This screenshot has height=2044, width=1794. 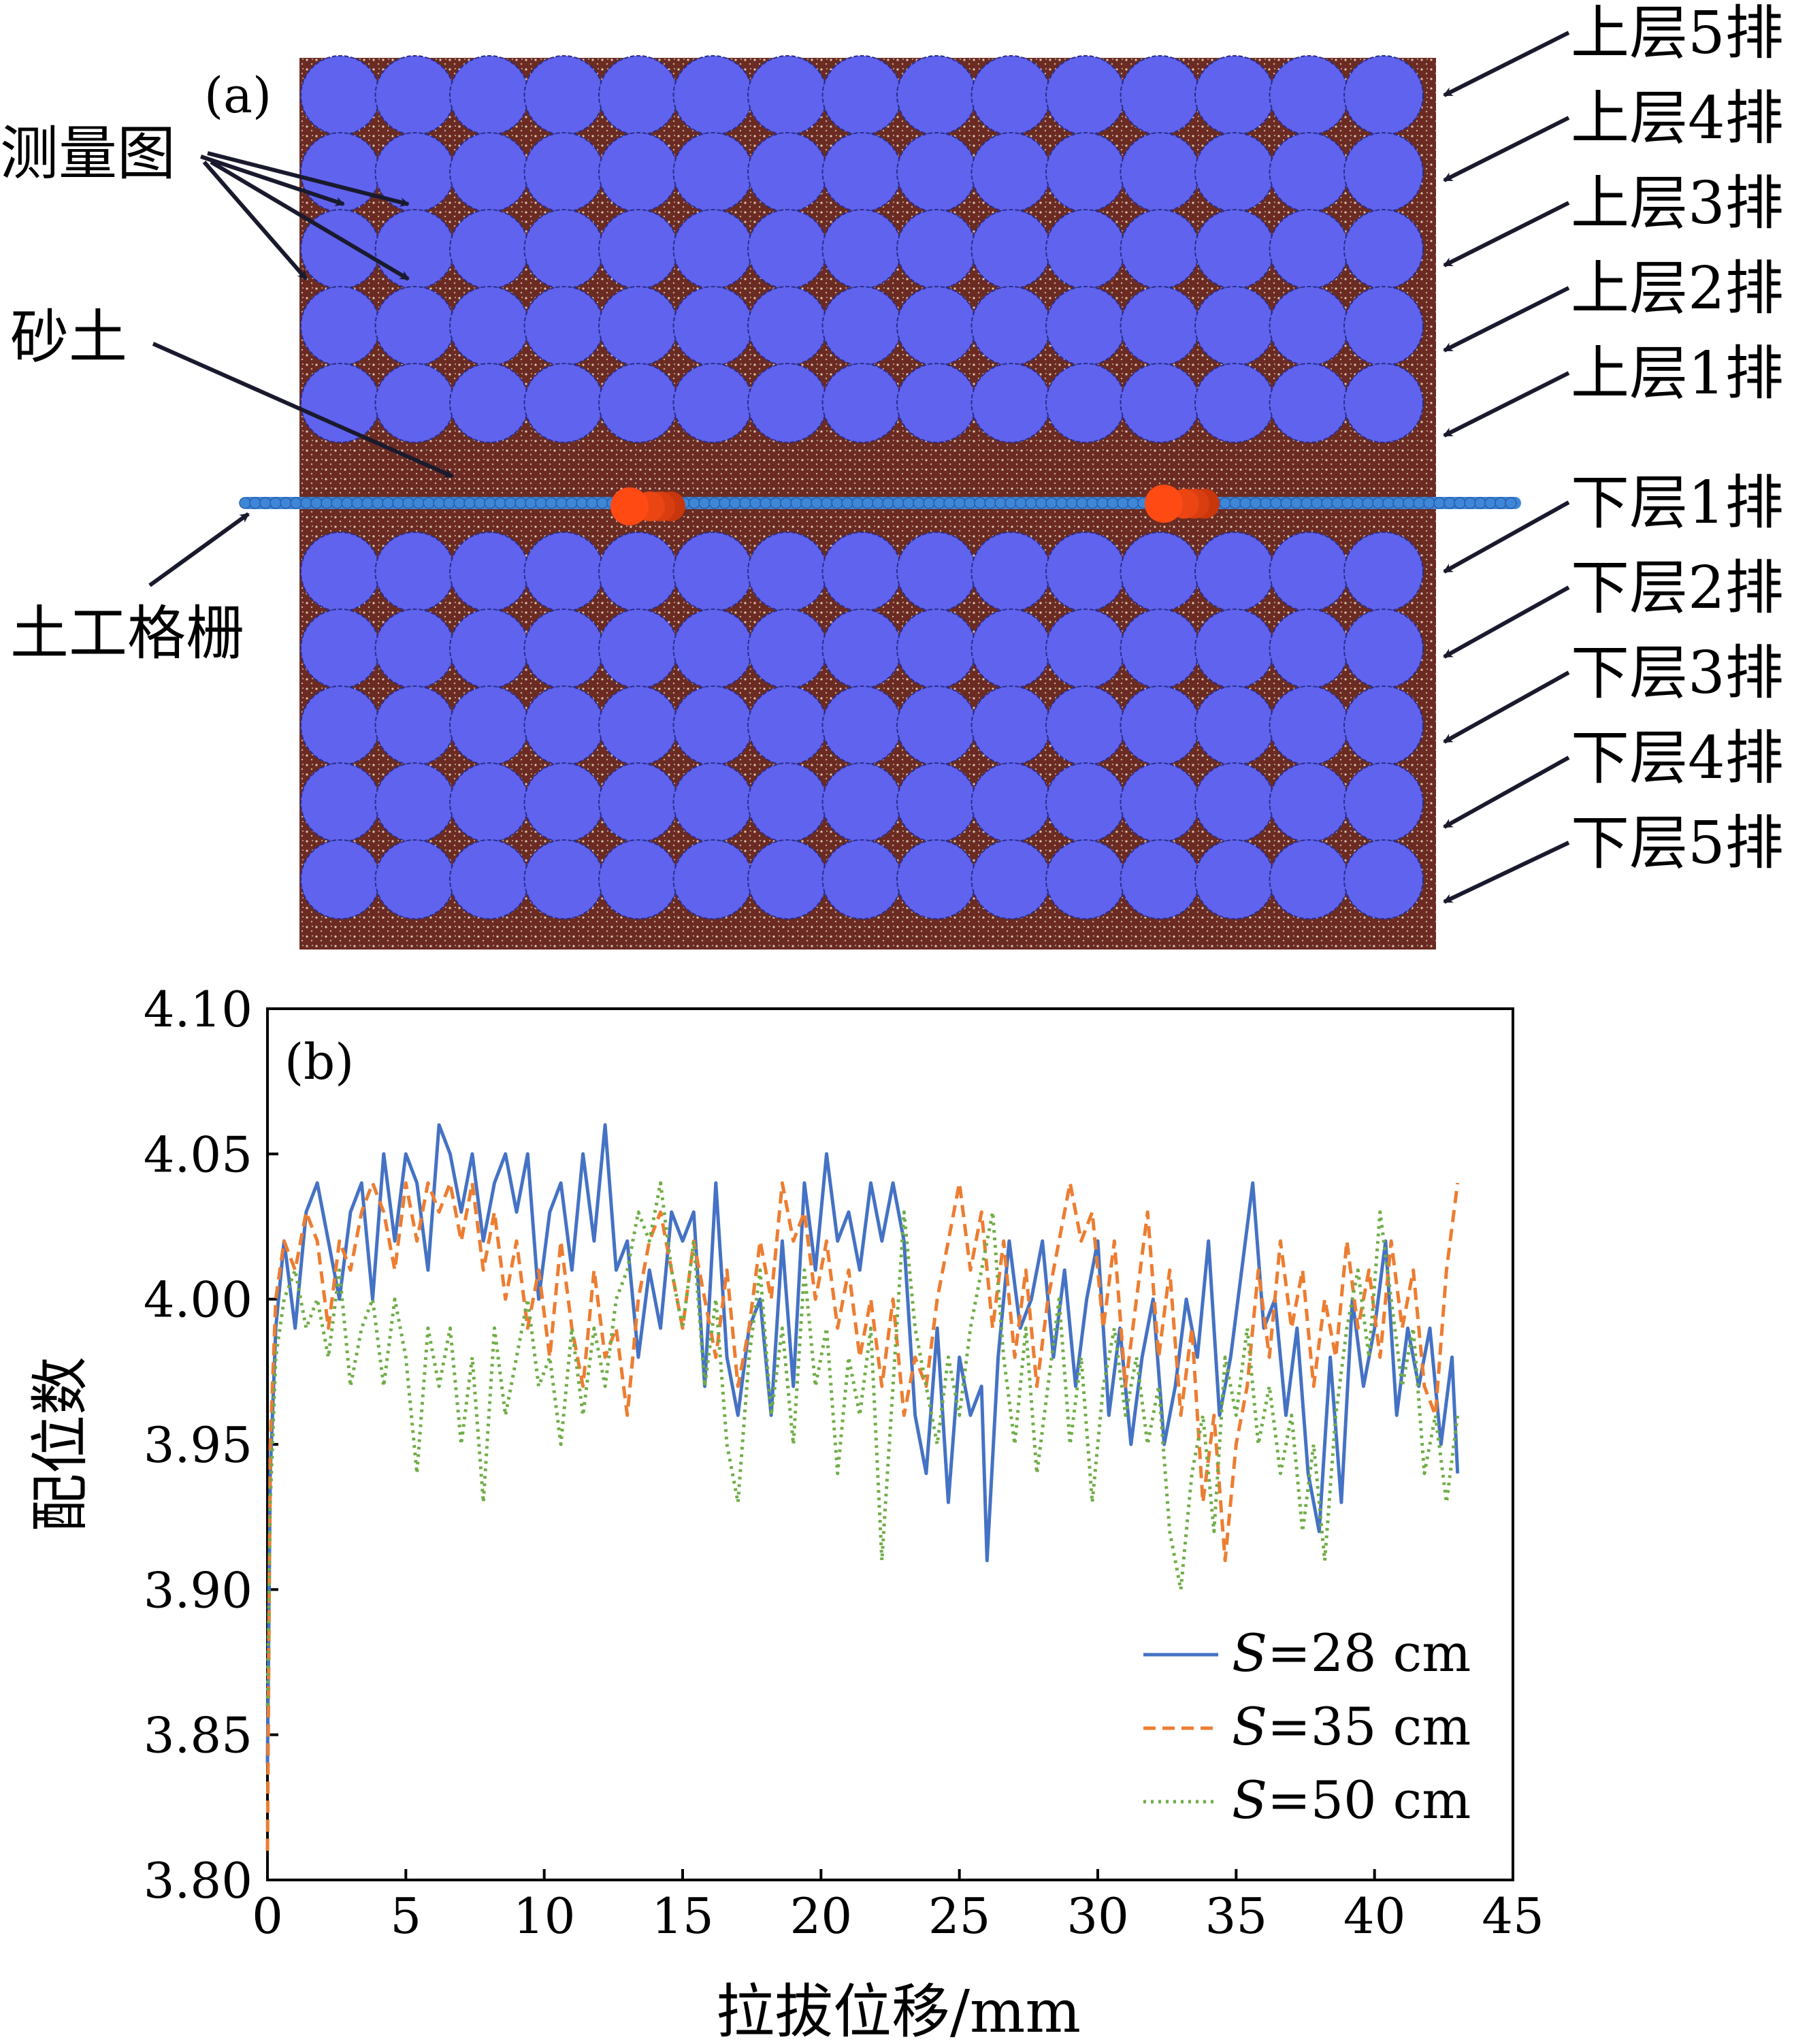 I want to click on measurement-circle-upper-r3-c4, so click(x=563, y=249).